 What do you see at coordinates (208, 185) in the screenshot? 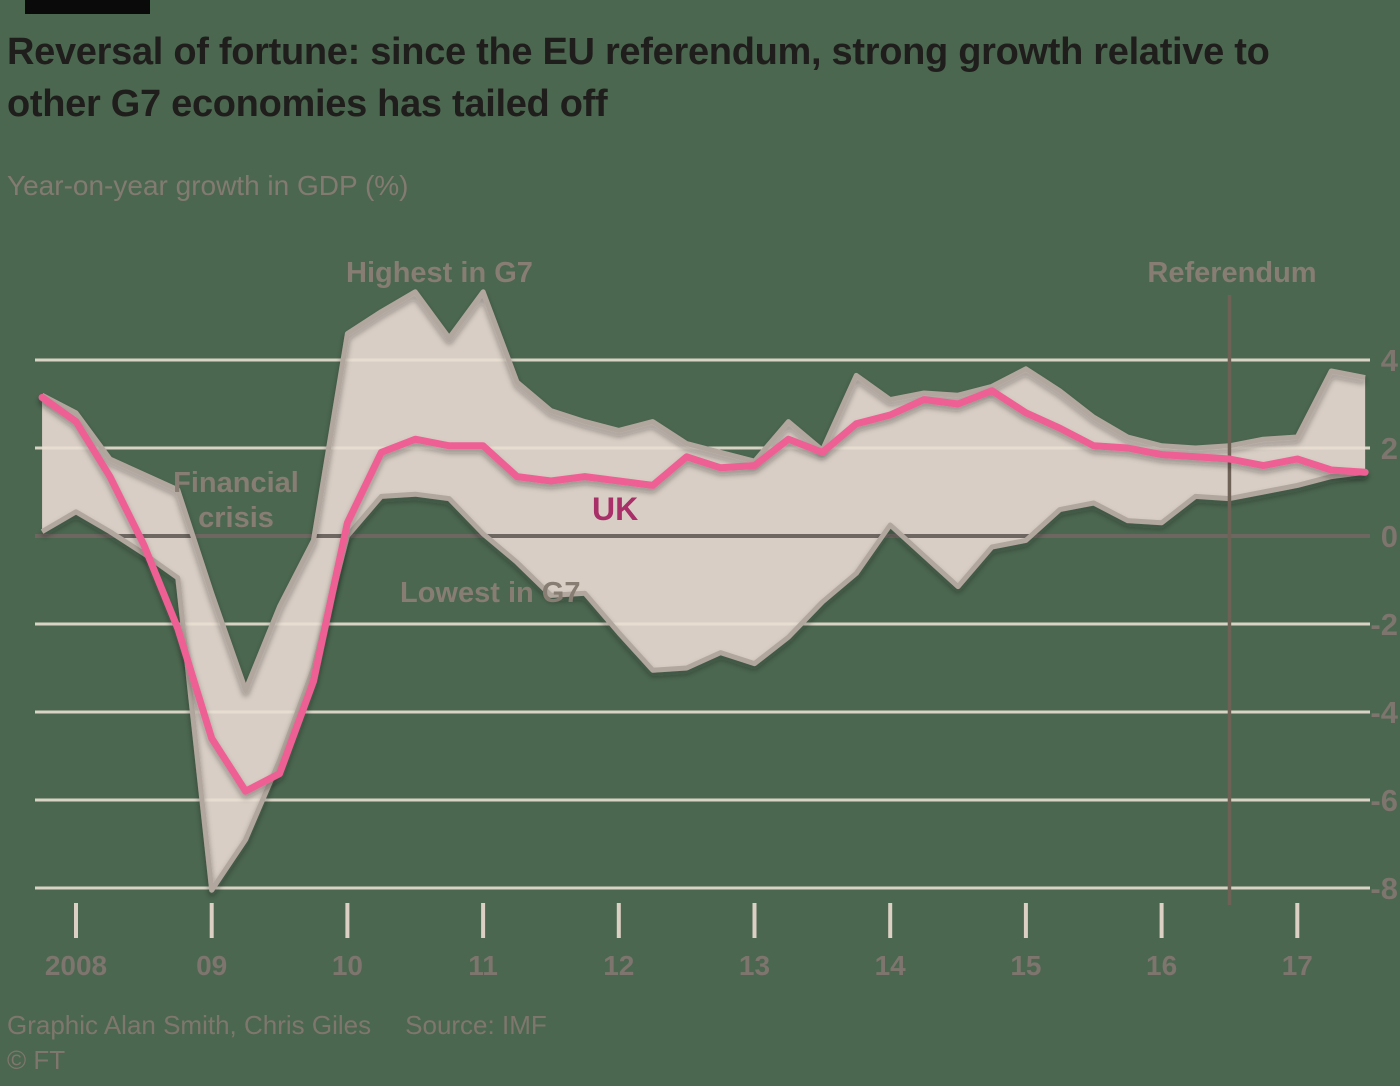
I see `chart-subtitle: Year-on-year growth in GDP (%)` at bounding box center [208, 185].